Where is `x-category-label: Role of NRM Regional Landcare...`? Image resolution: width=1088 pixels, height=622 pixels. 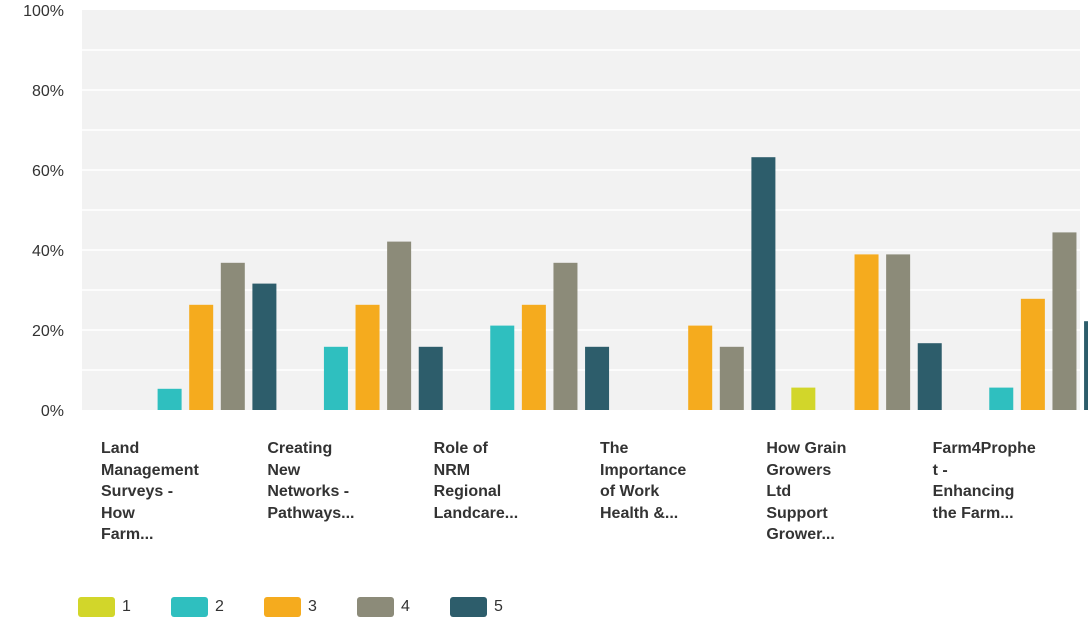
x-category-label: Role of NRM Regional Landcare... is located at coordinates (476, 481).